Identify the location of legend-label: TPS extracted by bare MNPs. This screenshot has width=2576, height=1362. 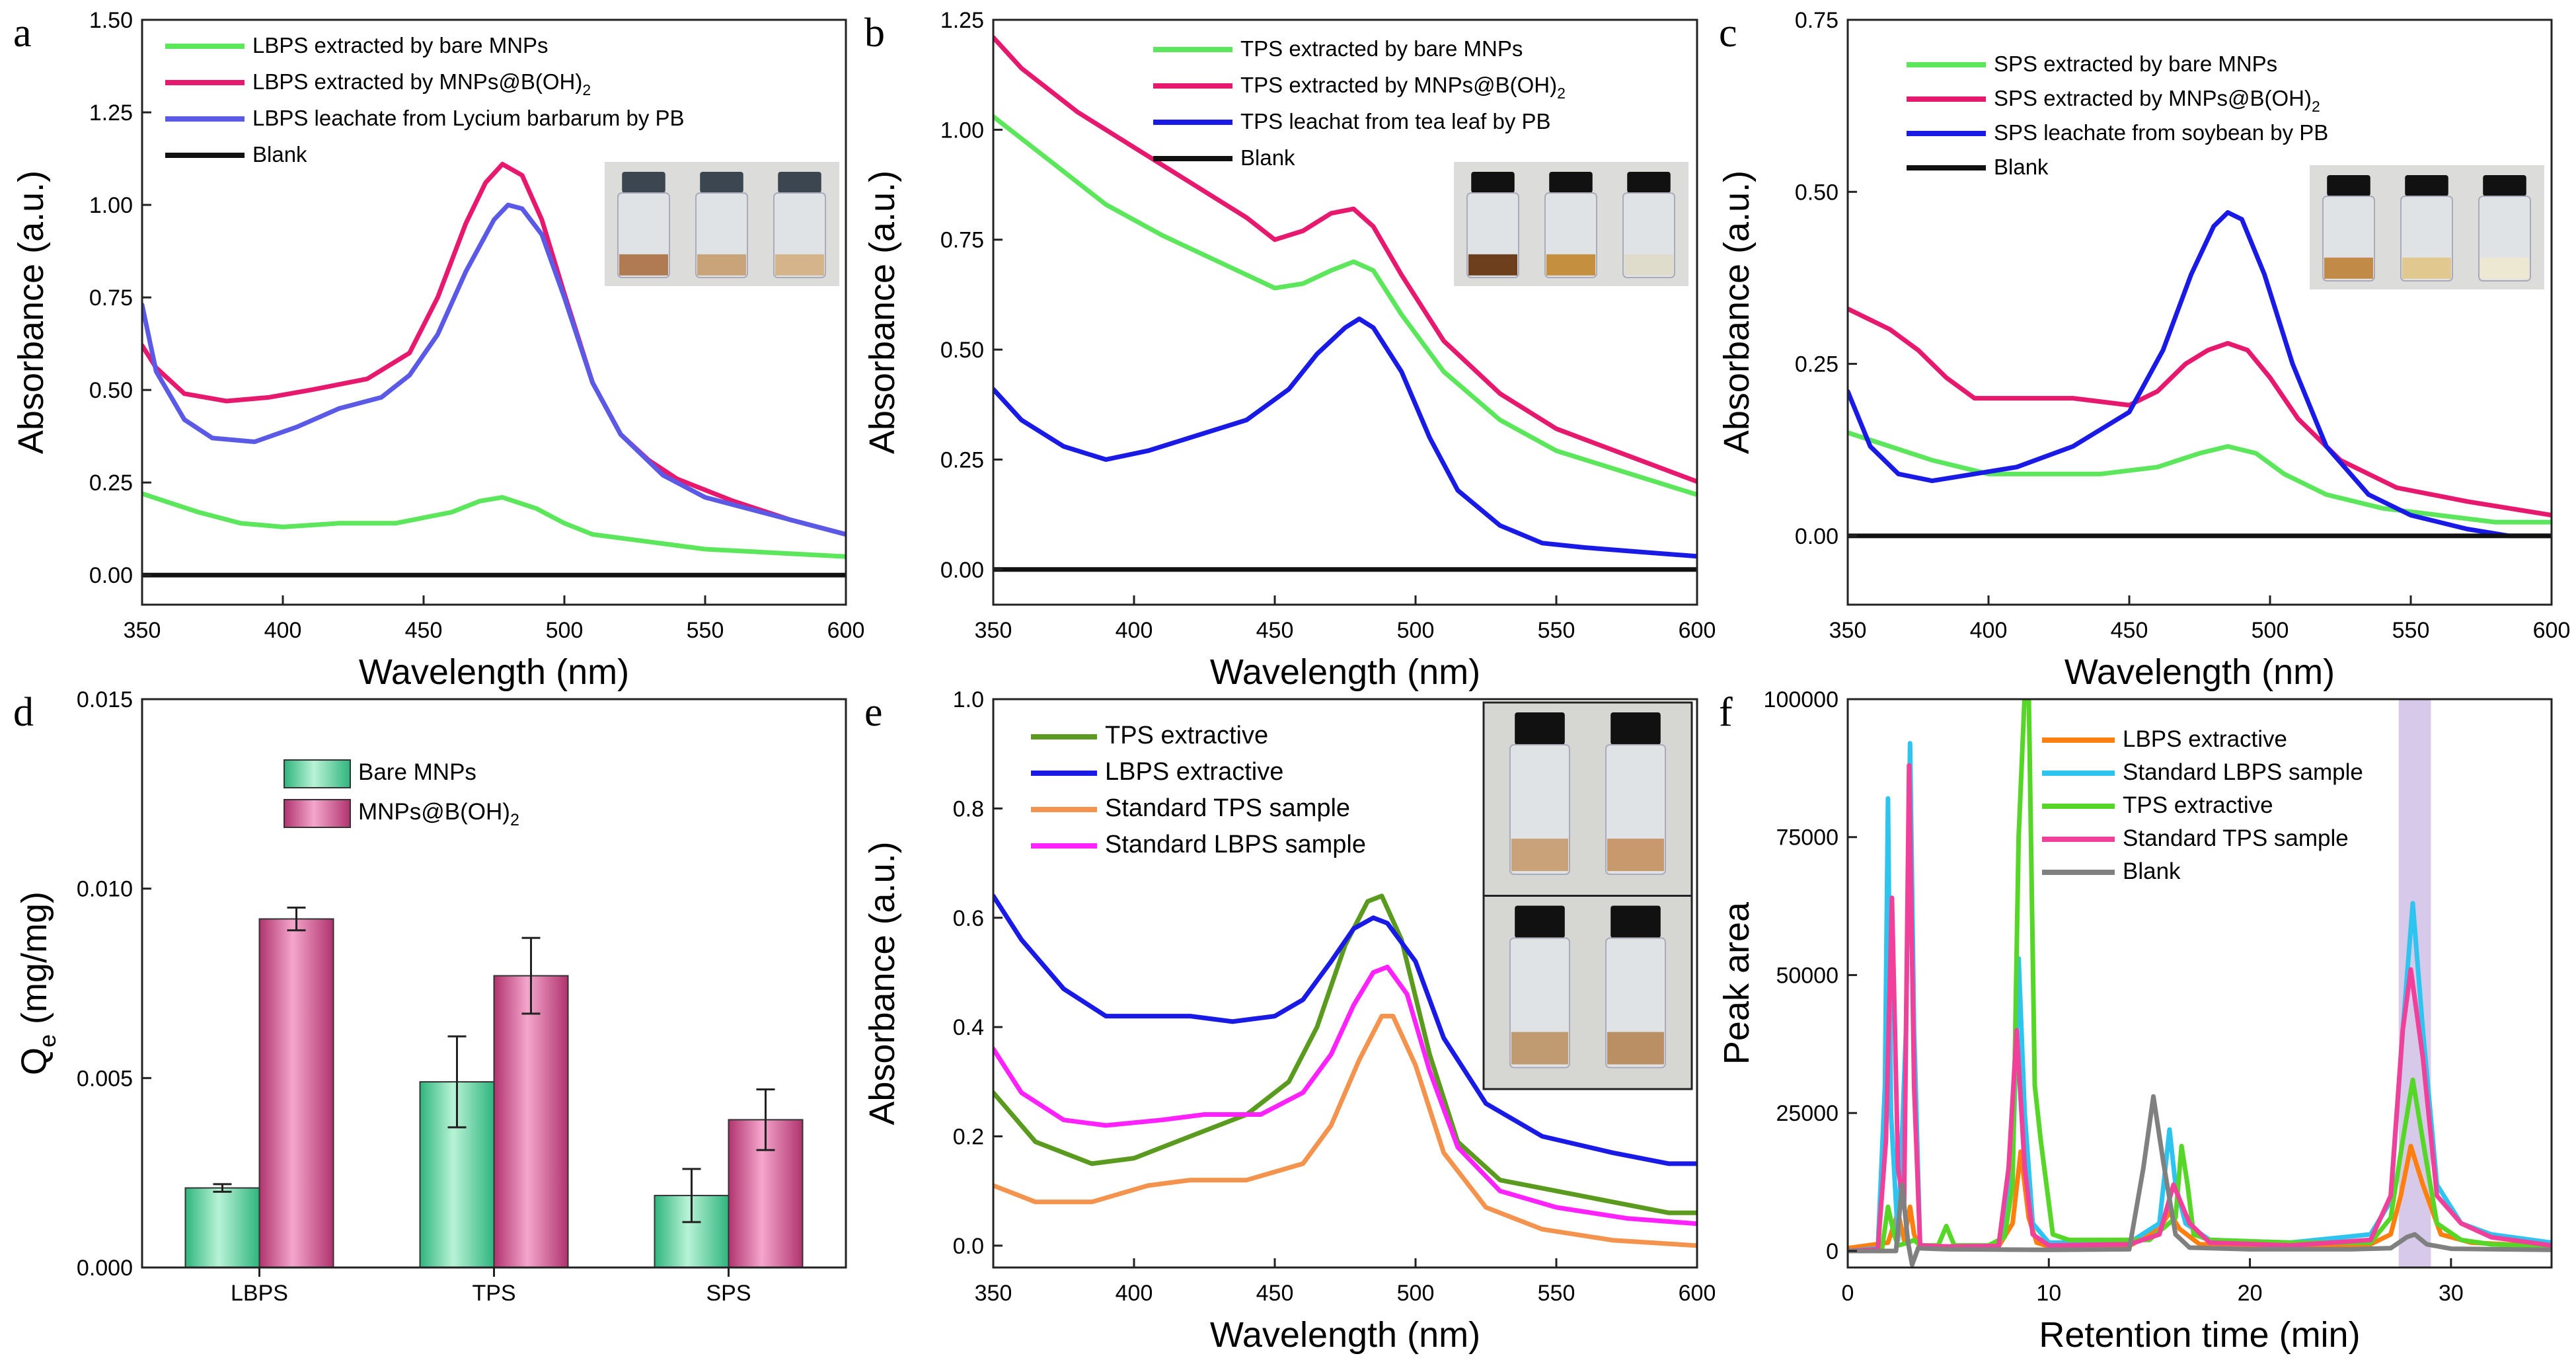
(1381, 49).